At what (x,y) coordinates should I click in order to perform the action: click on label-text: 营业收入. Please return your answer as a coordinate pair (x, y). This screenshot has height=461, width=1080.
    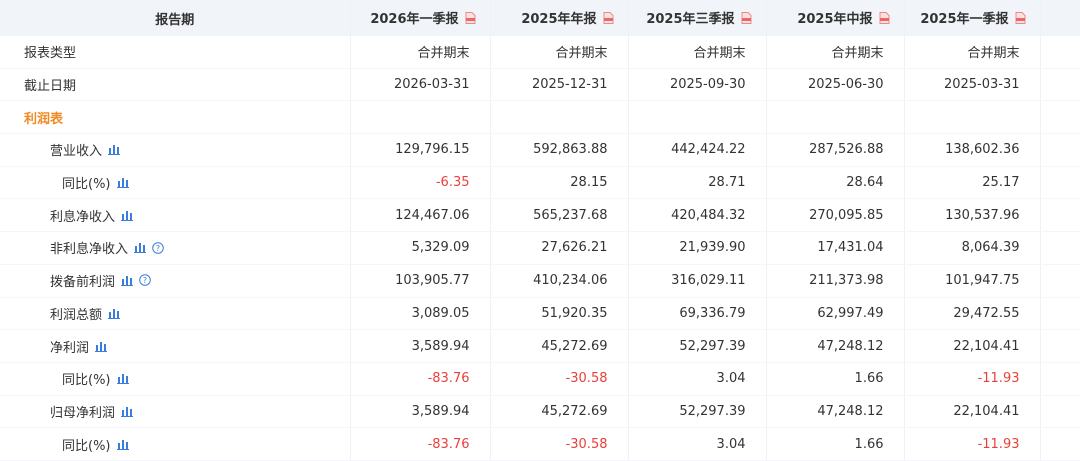
    Looking at the image, I should click on (76, 152).